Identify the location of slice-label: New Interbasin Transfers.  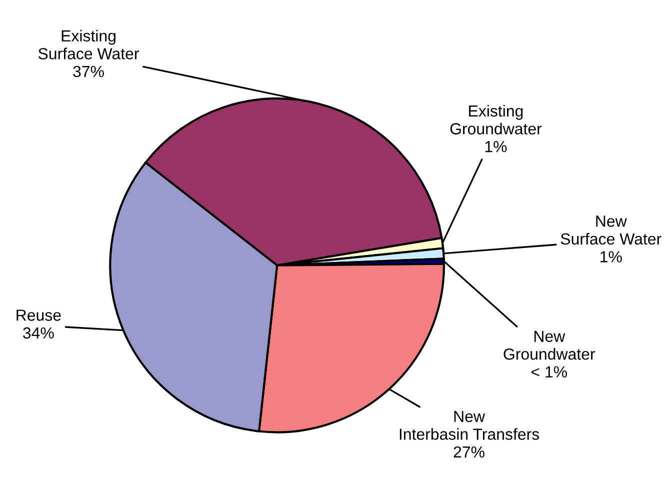
(470, 425).